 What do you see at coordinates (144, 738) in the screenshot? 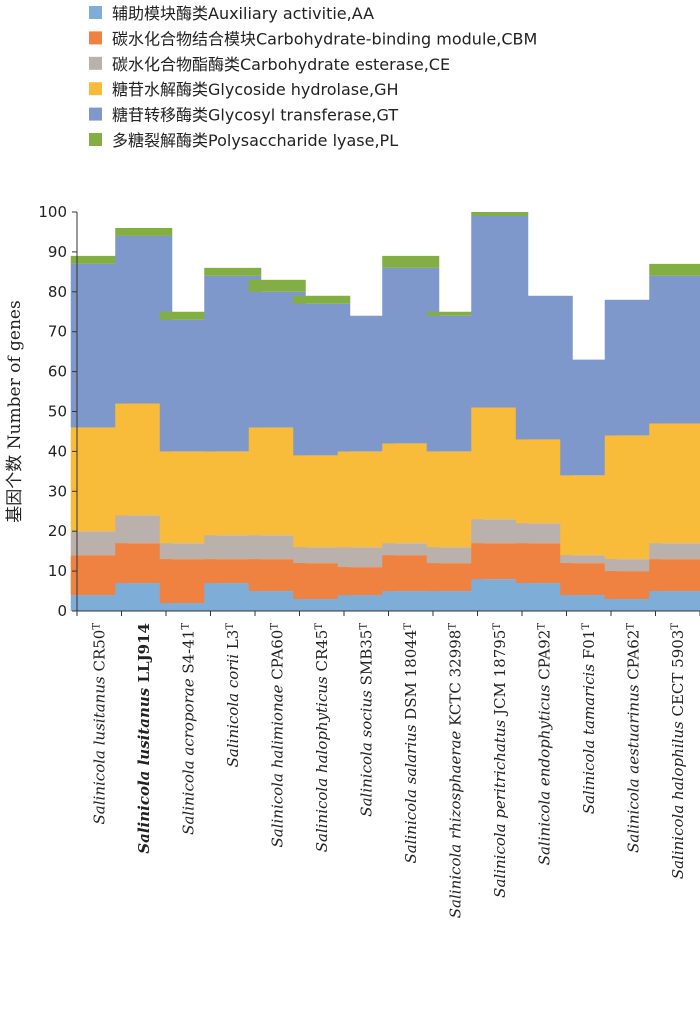
I see `x-category-label: Salinicola lusitanus LLJ914` at bounding box center [144, 738].